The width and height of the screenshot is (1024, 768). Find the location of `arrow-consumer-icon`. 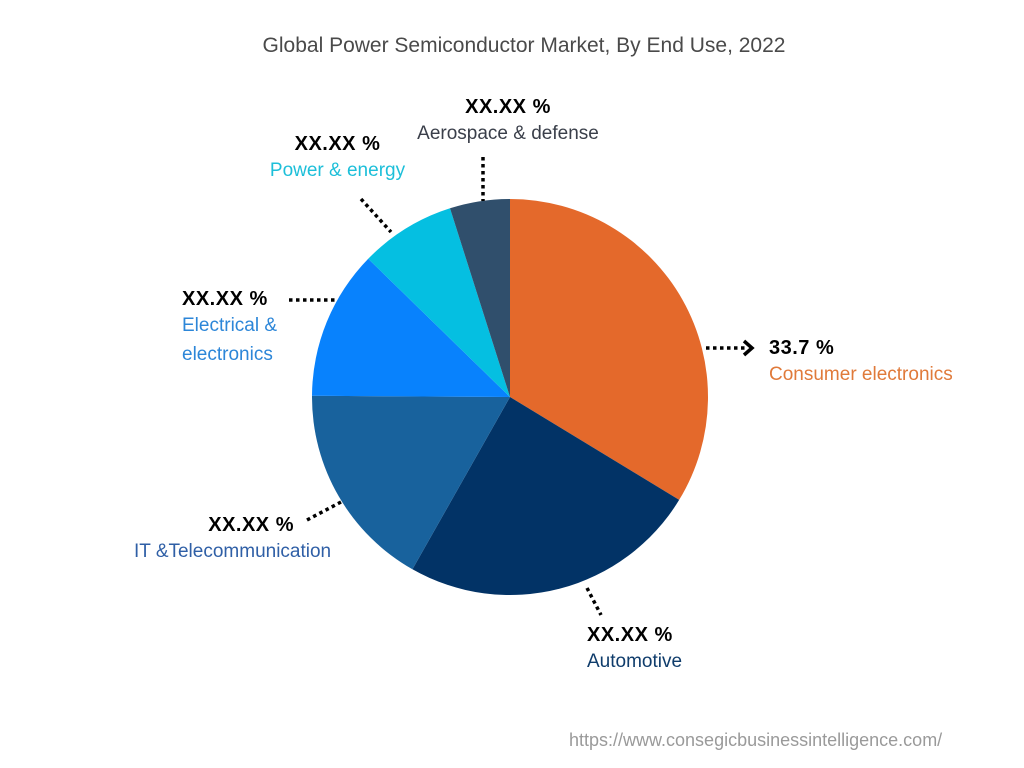

arrow-consumer-icon is located at coordinates (748, 348).